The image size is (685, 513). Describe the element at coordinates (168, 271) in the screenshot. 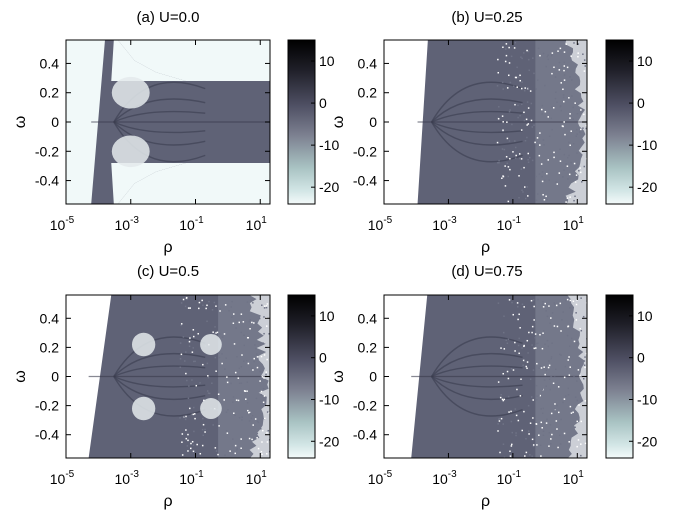

I see `panel-title: (c) U=0.5` at that location.